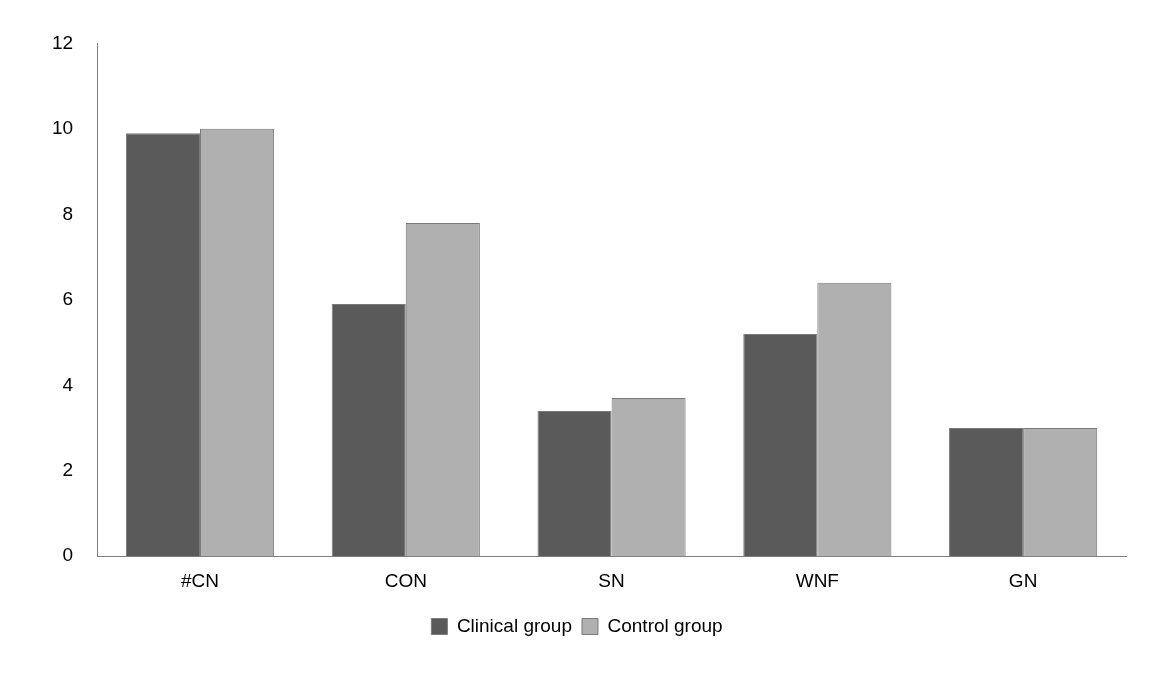 The width and height of the screenshot is (1154, 674). What do you see at coordinates (665, 625) in the screenshot?
I see `legend-label: Control group` at bounding box center [665, 625].